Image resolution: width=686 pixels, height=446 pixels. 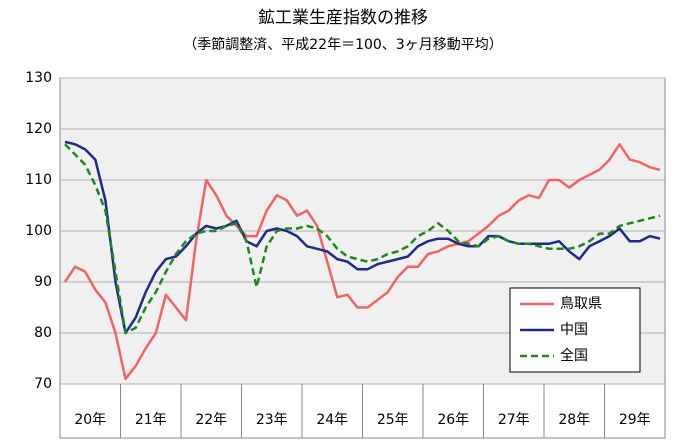 What do you see at coordinates (453, 420) in the screenshot?
I see `x-tick-label: 26年` at bounding box center [453, 420].